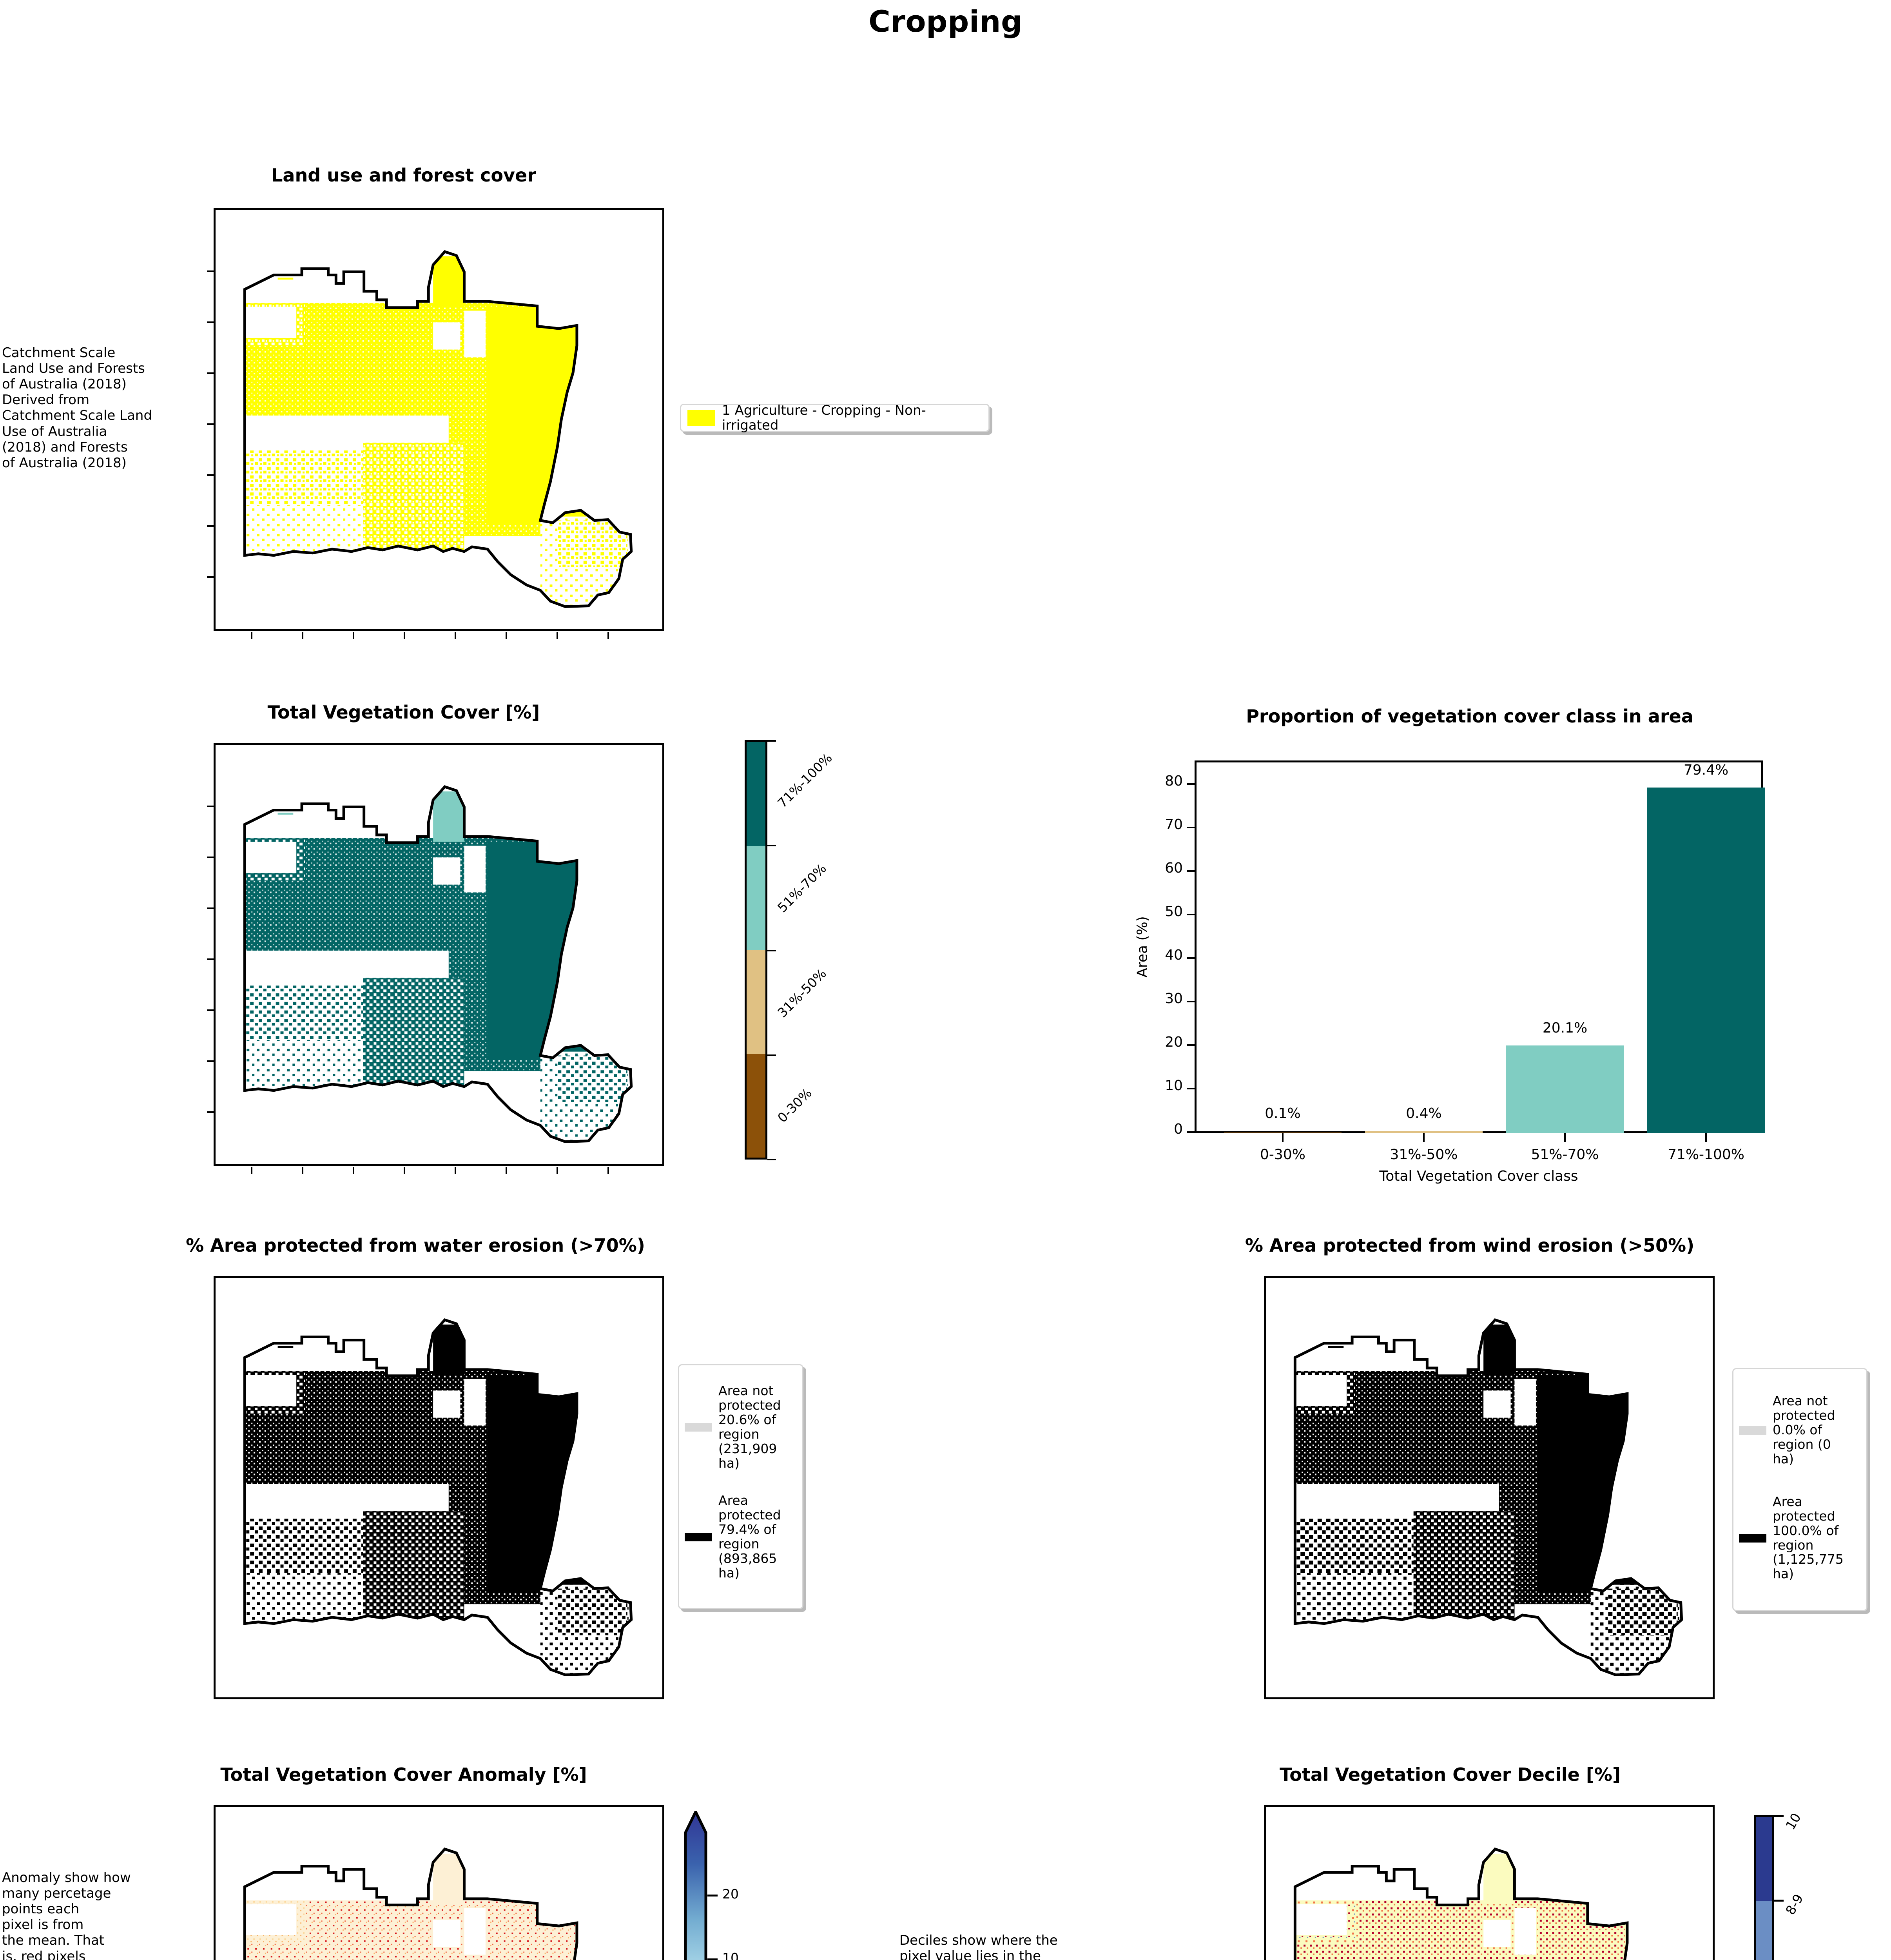  What do you see at coordinates (1487, 1903) in the screenshot?
I see `decile-map-graphic` at bounding box center [1487, 1903].